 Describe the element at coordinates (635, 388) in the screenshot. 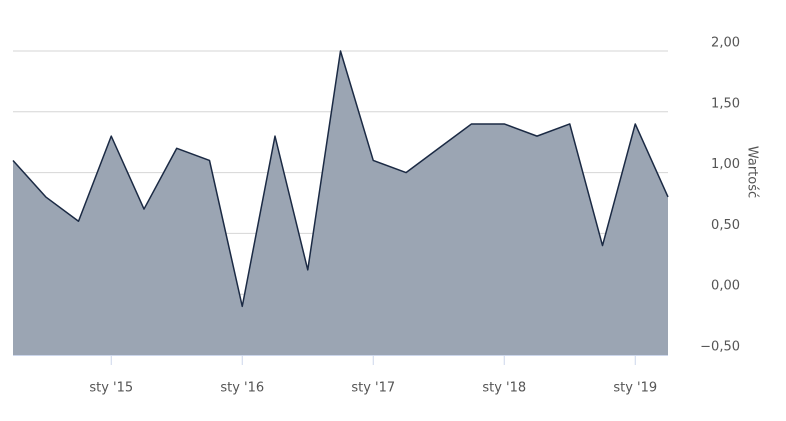

I see `x-tick-label: sty '19` at that location.